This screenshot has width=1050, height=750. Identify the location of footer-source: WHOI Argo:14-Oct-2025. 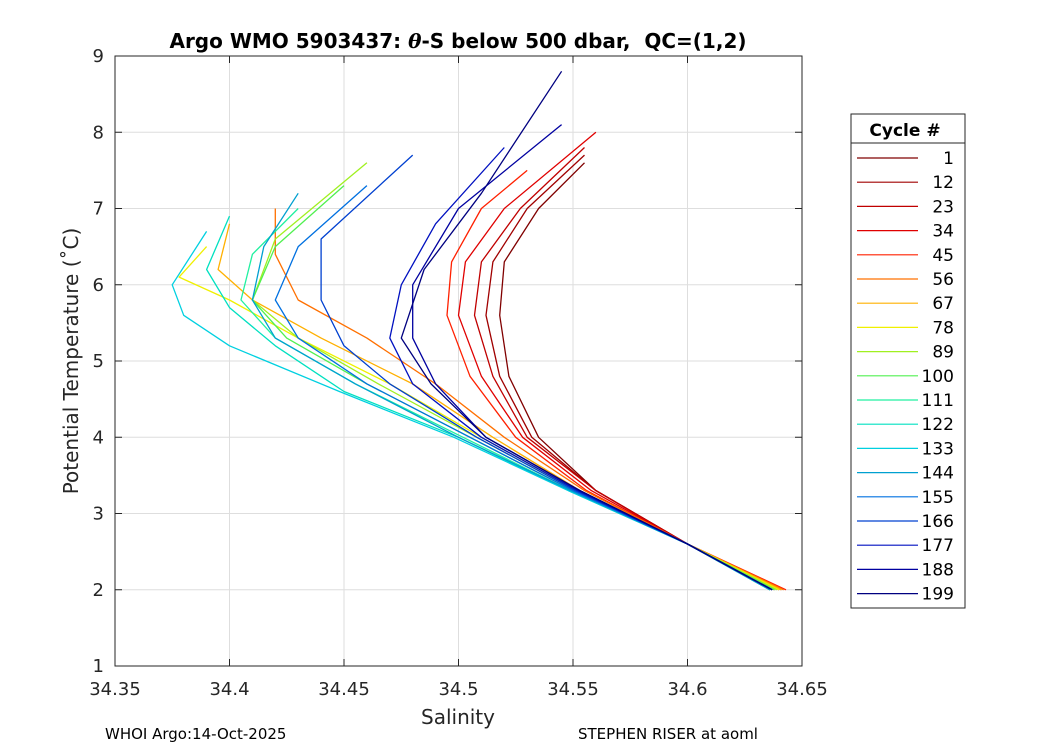
(196, 734).